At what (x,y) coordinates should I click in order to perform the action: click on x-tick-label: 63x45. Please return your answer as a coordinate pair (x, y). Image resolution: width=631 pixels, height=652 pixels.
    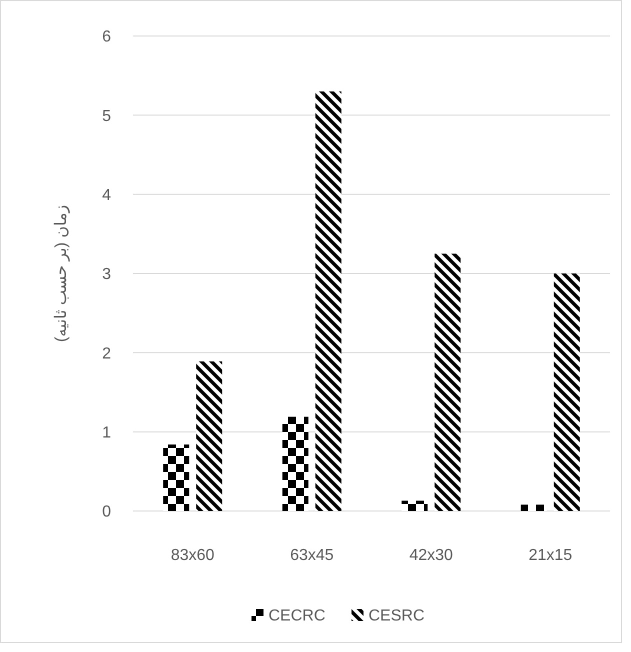
    Looking at the image, I should click on (312, 555).